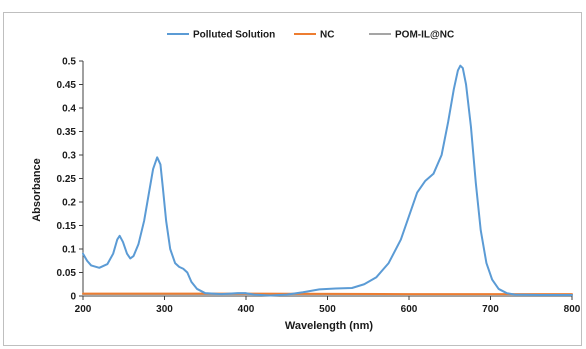 The width and height of the screenshot is (586, 349). I want to click on y-tick-label: 0.35, so click(67, 132).